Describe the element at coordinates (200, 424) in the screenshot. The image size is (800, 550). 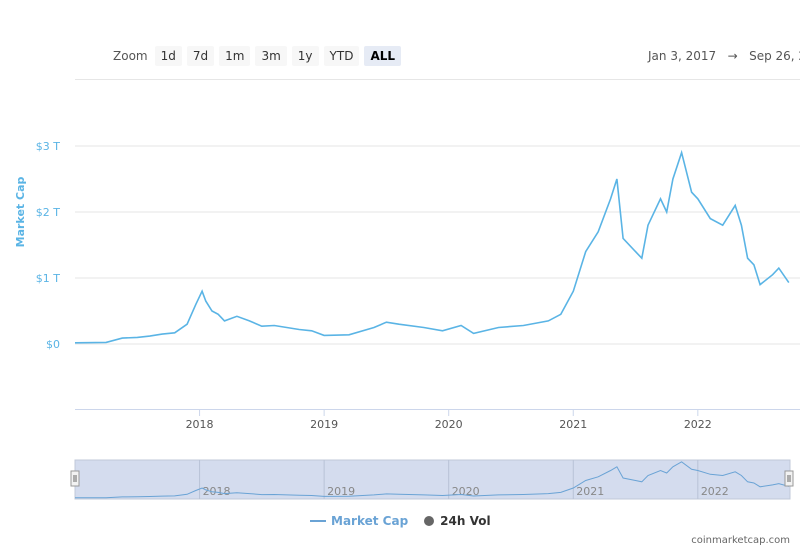
I see `x-tick-label: 2018` at that location.